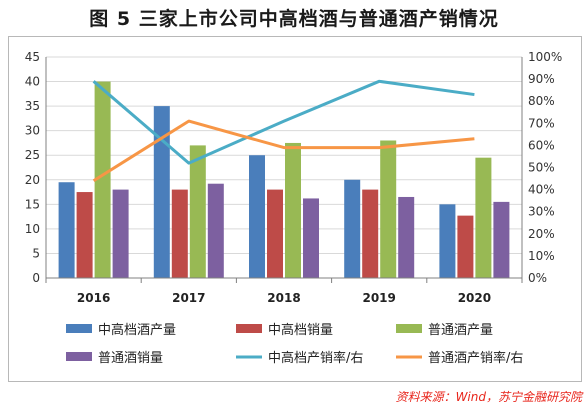 This screenshot has width=588, height=409. Describe the element at coordinates (541, 101) in the screenshot. I see `y-right-tick-label: 80%` at that location.